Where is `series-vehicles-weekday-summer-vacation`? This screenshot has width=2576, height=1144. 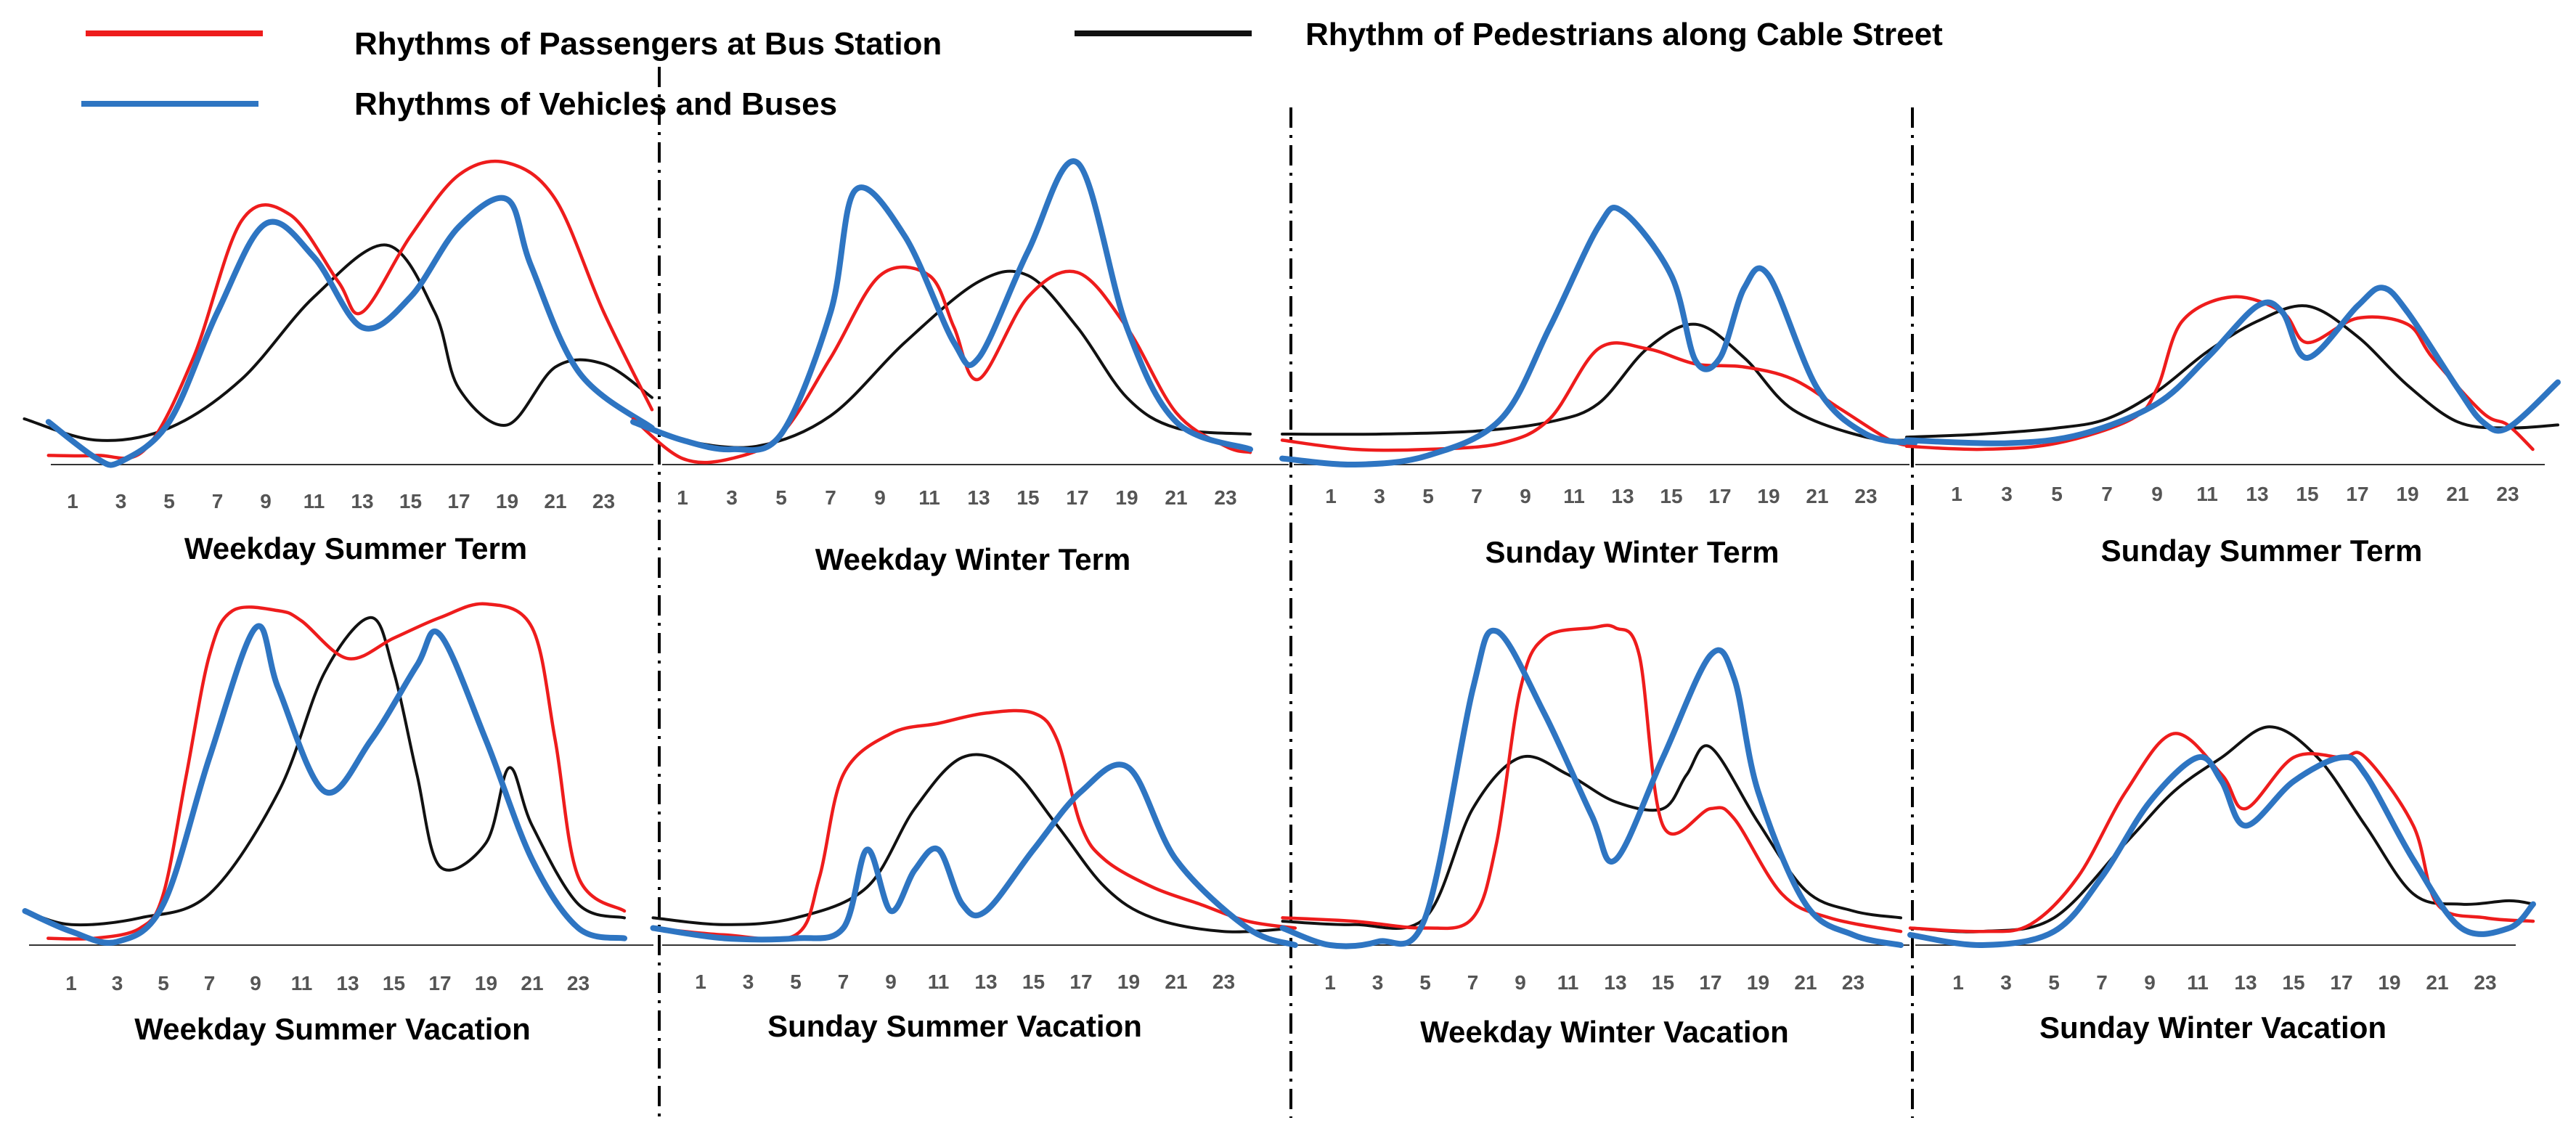
series-vehicles-weekday-summer-vacation is located at coordinates (324, 785).